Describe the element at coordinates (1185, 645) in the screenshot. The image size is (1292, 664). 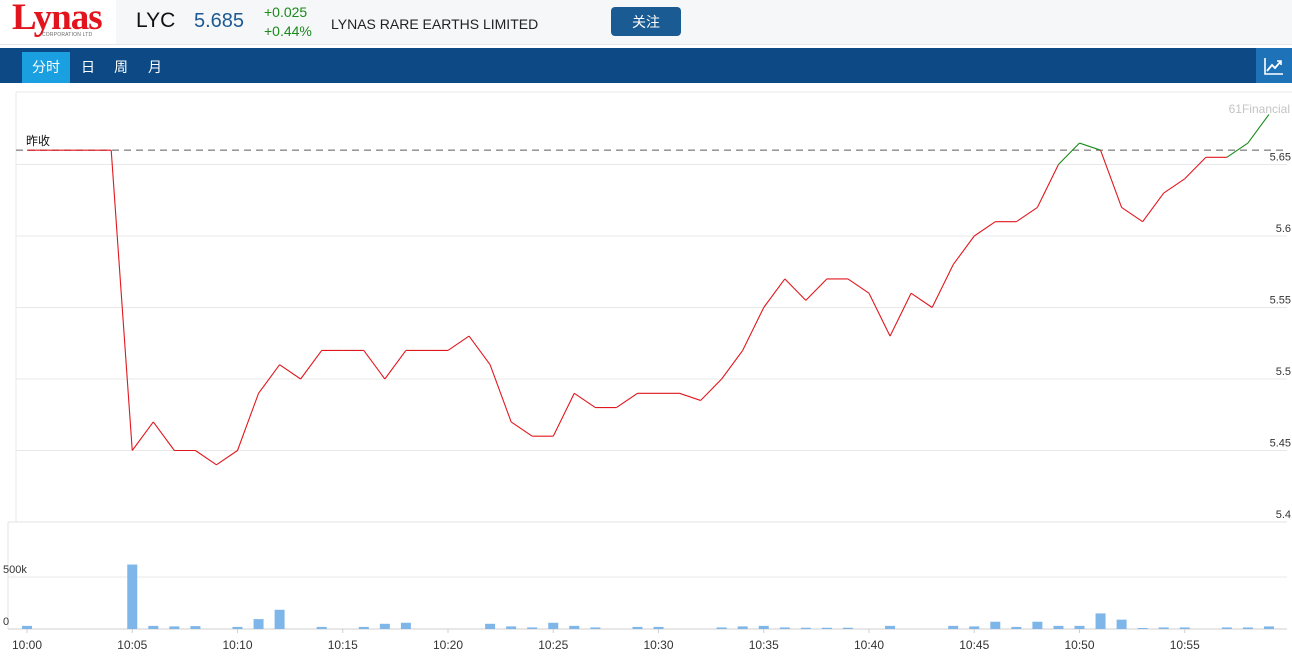
I see `x-tick-label: 10:55` at that location.